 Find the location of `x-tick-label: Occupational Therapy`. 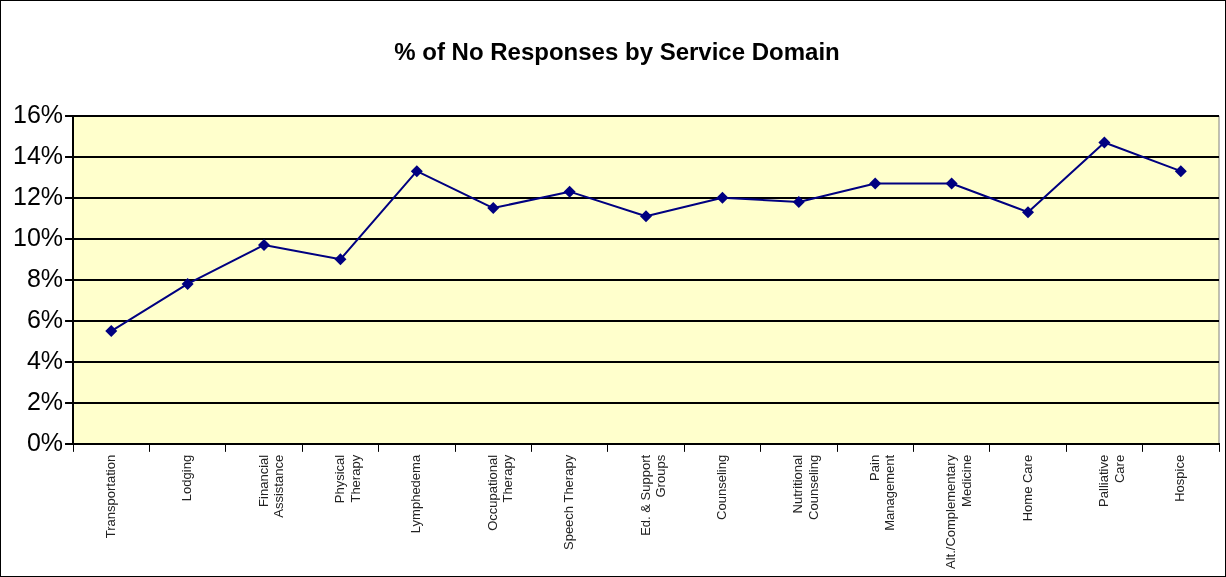

x-tick-label: Occupational Therapy is located at coordinates (500, 492).